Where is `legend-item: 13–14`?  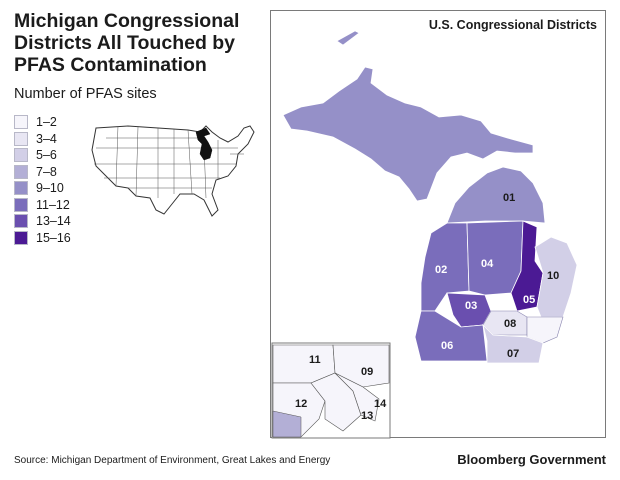
legend-item: 13–14 is located at coordinates (42, 221).